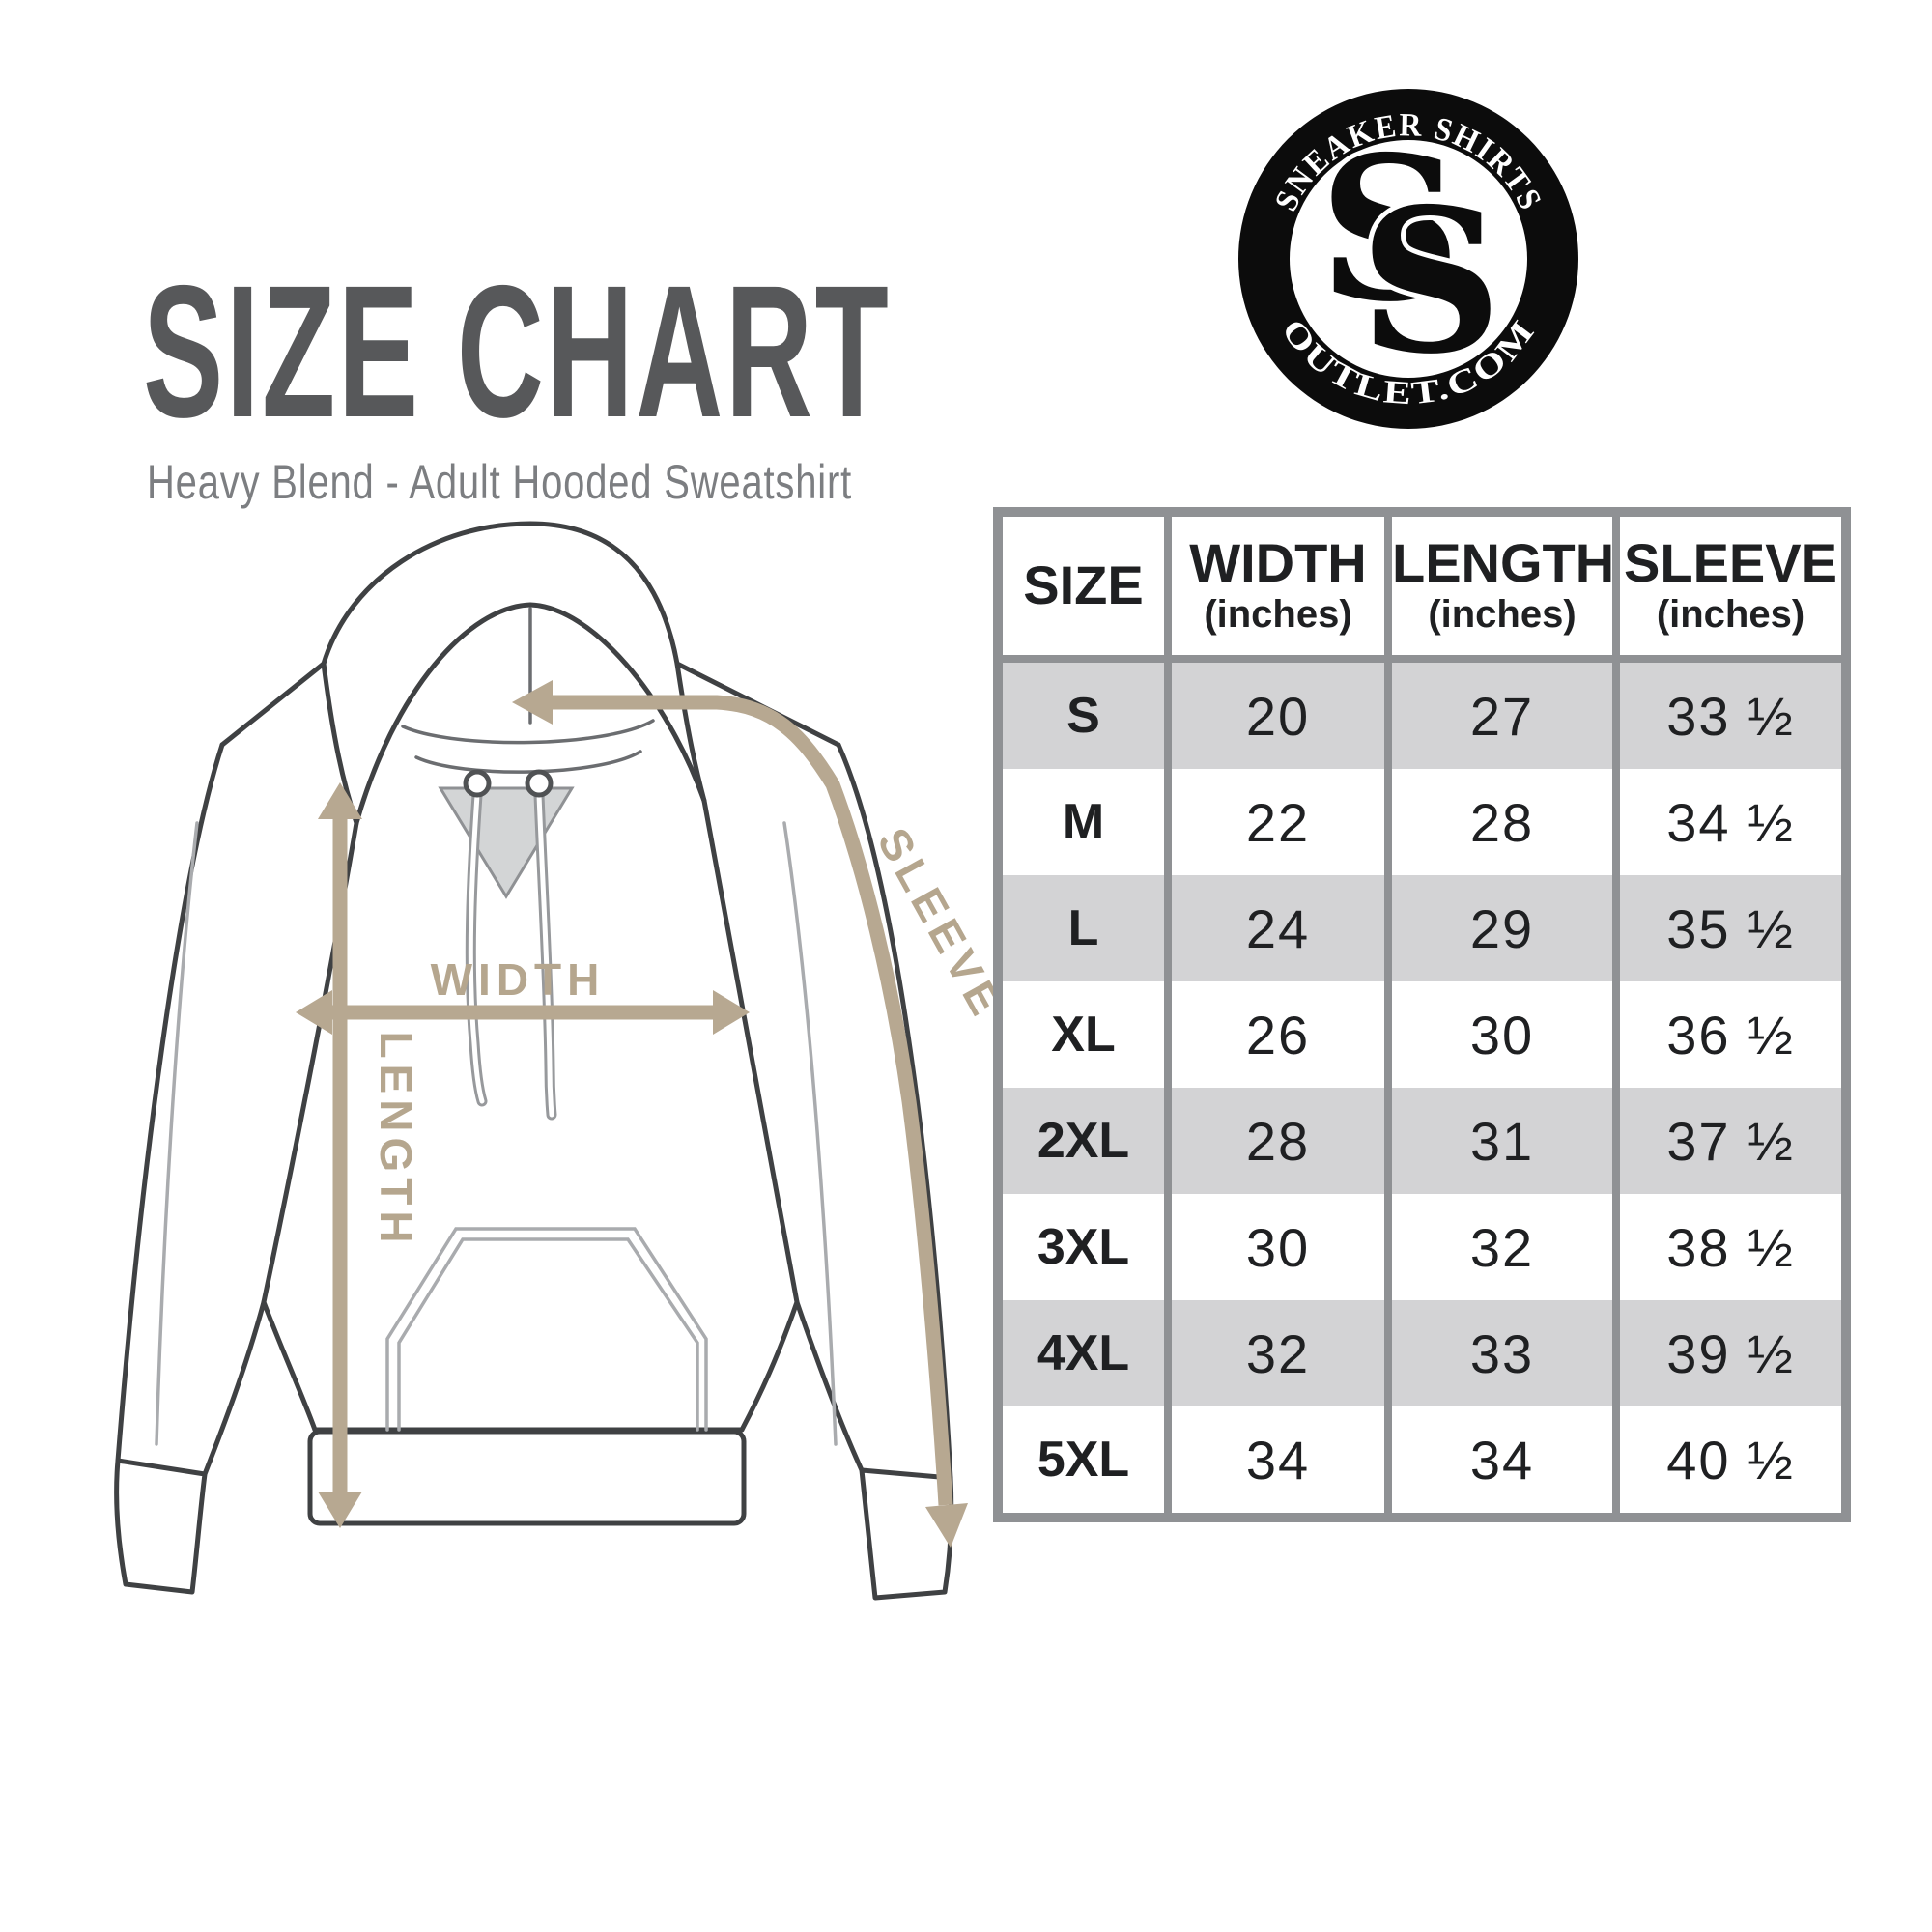 The image size is (1932, 1932). What do you see at coordinates (1276, 822) in the screenshot?
I see `width-cell: 22` at bounding box center [1276, 822].